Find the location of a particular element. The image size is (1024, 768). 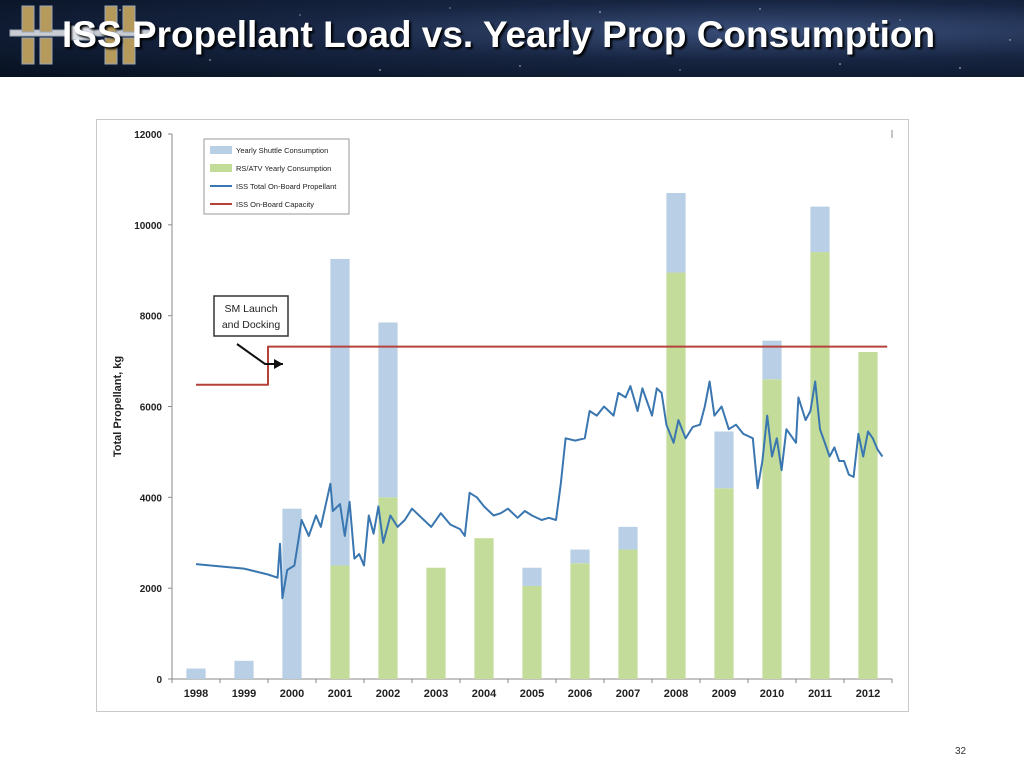

y-tick-label: 6000 is located at coordinates (151, 408).